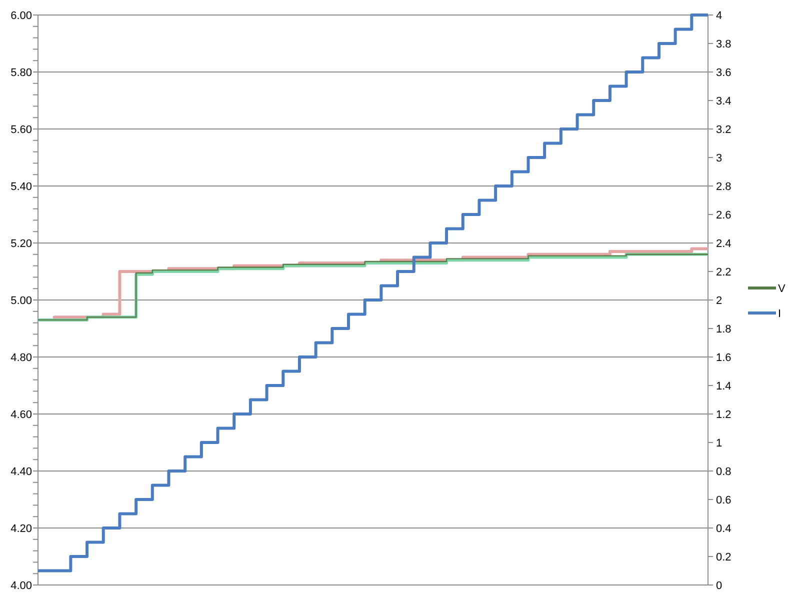  What do you see at coordinates (780, 314) in the screenshot?
I see `legend-label: I` at bounding box center [780, 314].